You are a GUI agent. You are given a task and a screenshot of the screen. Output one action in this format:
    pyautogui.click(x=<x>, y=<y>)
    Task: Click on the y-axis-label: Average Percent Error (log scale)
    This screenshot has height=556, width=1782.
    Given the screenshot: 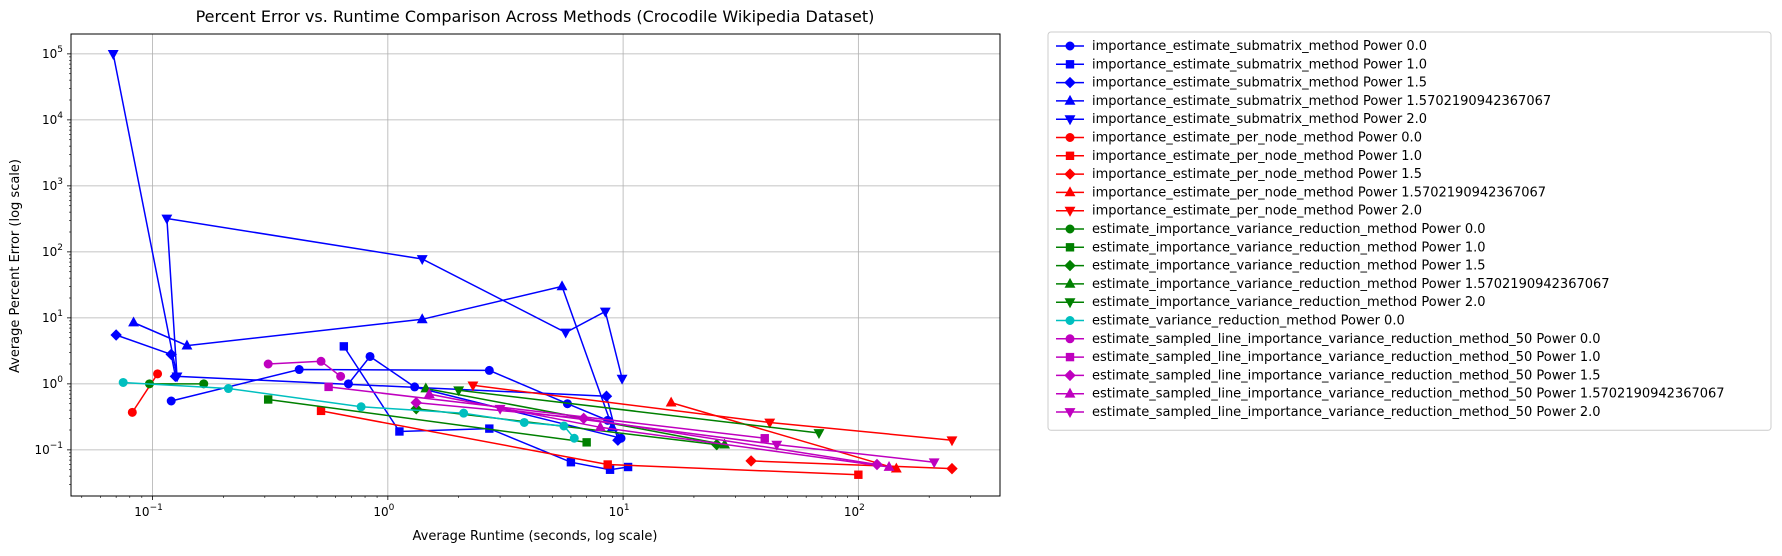 What is the action you would take?
    pyautogui.click(x=15, y=266)
    